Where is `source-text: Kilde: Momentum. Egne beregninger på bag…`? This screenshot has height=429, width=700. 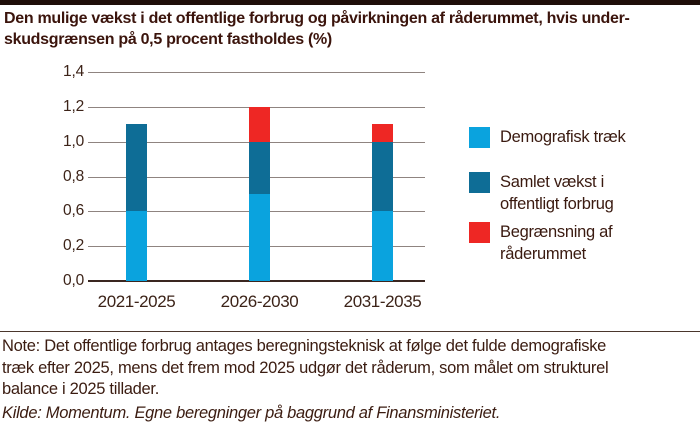
source-text: Kilde: Momentum. Egne beregninger på bag… is located at coordinates (251, 413).